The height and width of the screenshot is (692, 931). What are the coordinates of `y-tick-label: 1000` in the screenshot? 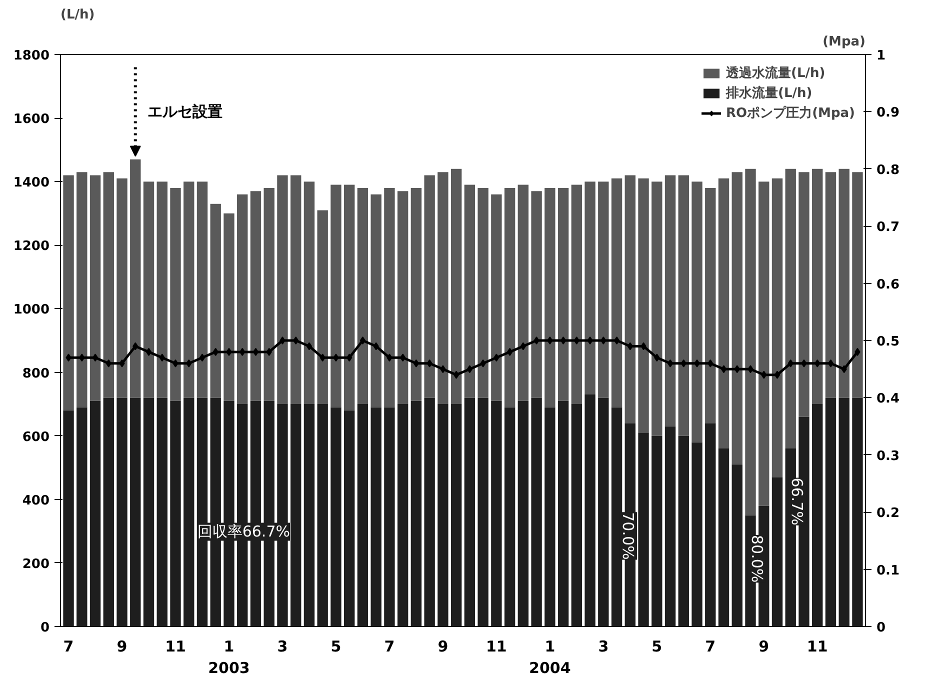 It's located at (31, 310).